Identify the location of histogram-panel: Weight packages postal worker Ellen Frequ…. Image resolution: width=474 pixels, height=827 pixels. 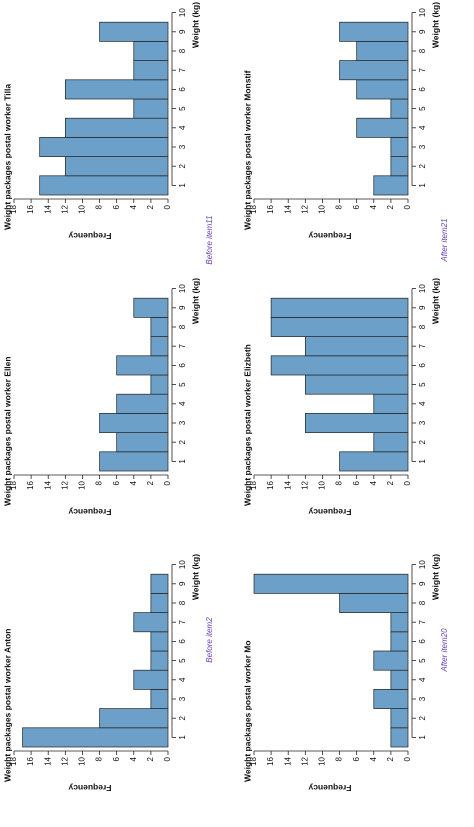
(101, 397).